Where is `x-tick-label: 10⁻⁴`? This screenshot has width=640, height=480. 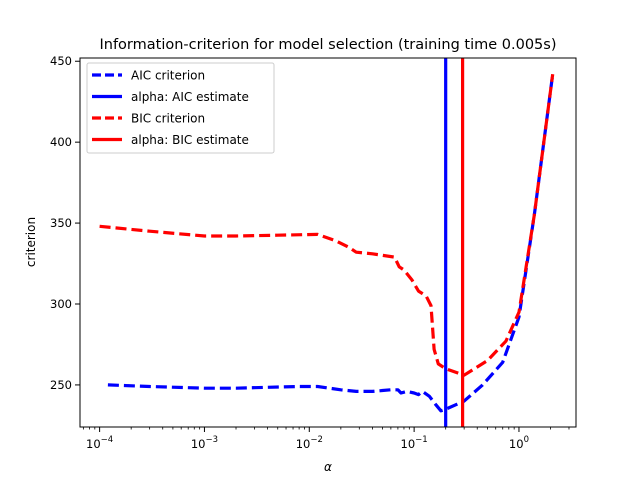 x-tick-label: 10⁻⁴ is located at coordinates (99, 443).